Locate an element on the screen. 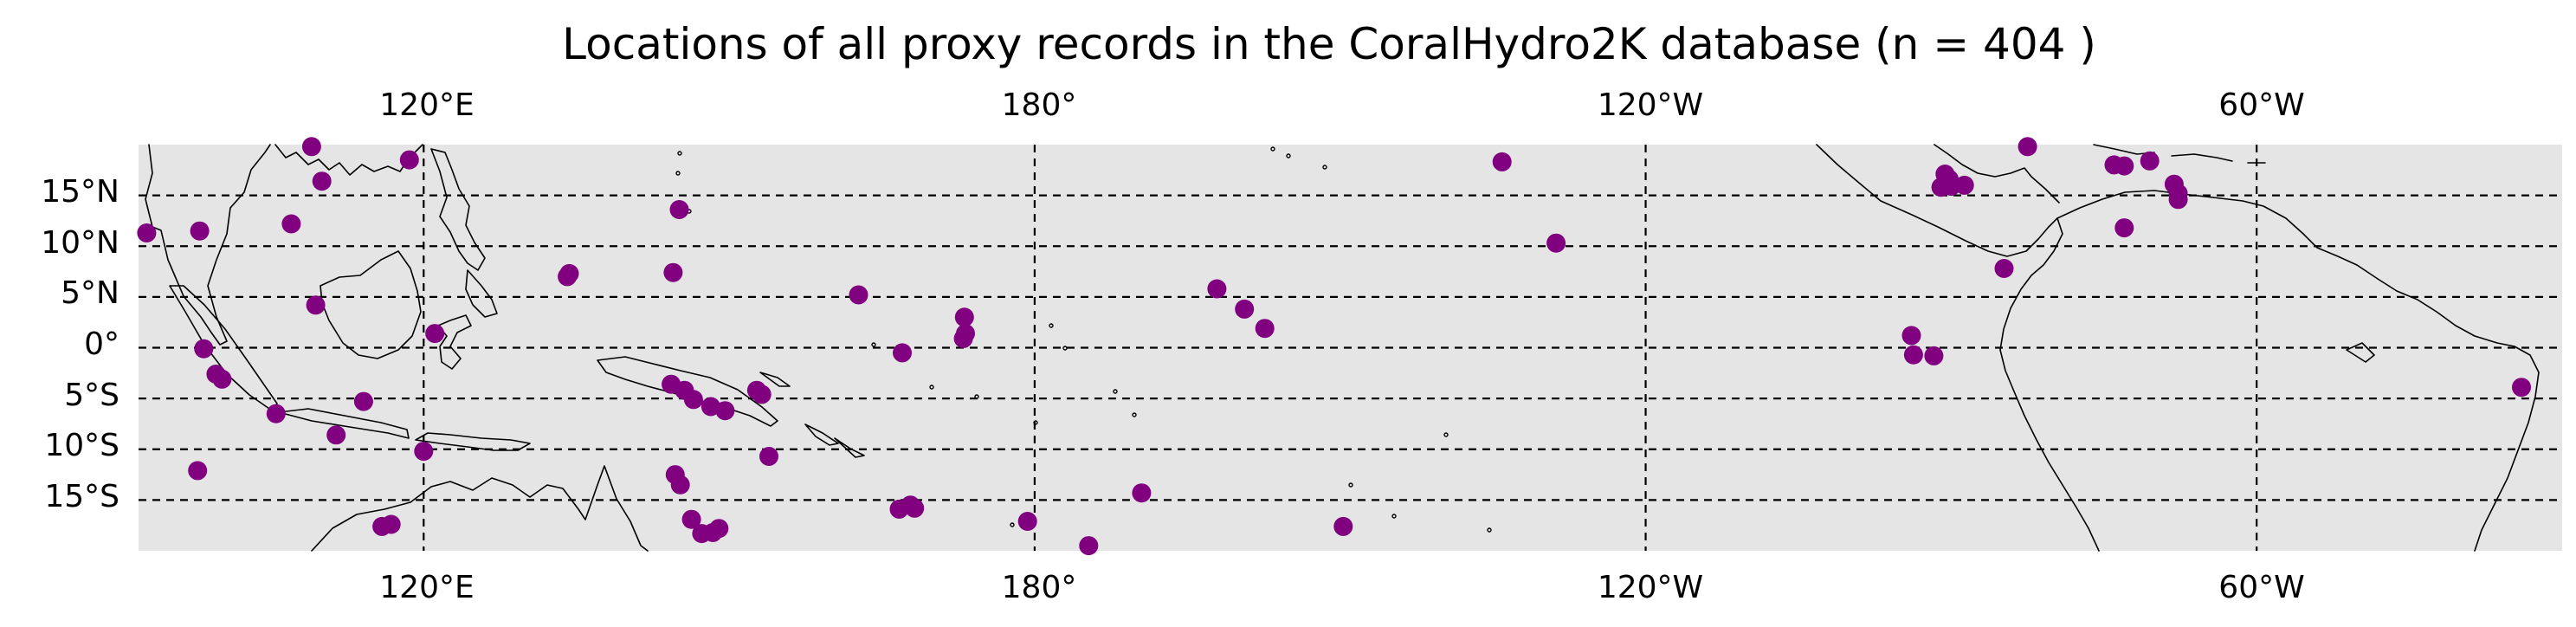 Image resolution: width=2576 pixels, height=627 pixels. lat-label-5S: 5°S is located at coordinates (91, 395).